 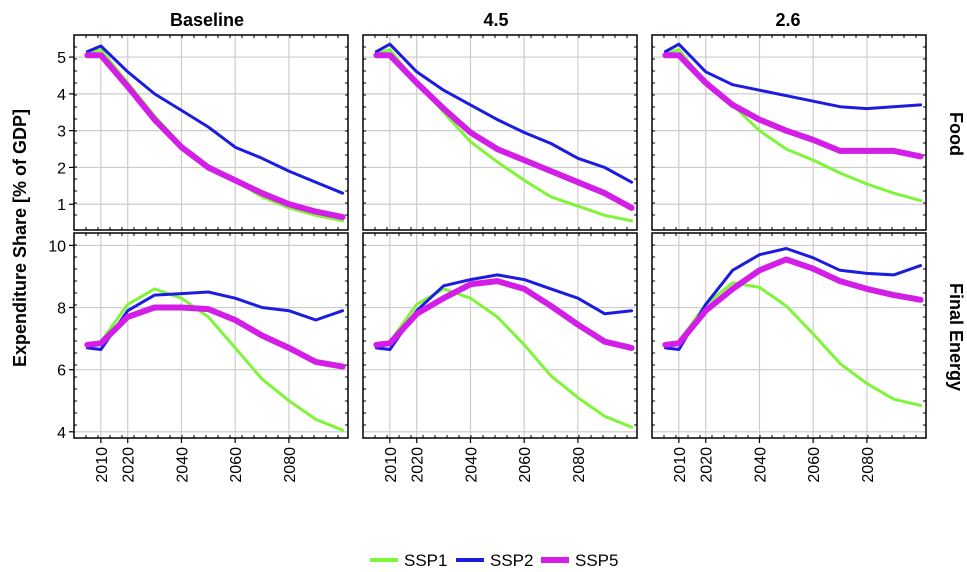 What do you see at coordinates (61, 168) in the screenshot?
I see `y-tick-label: 2` at bounding box center [61, 168].